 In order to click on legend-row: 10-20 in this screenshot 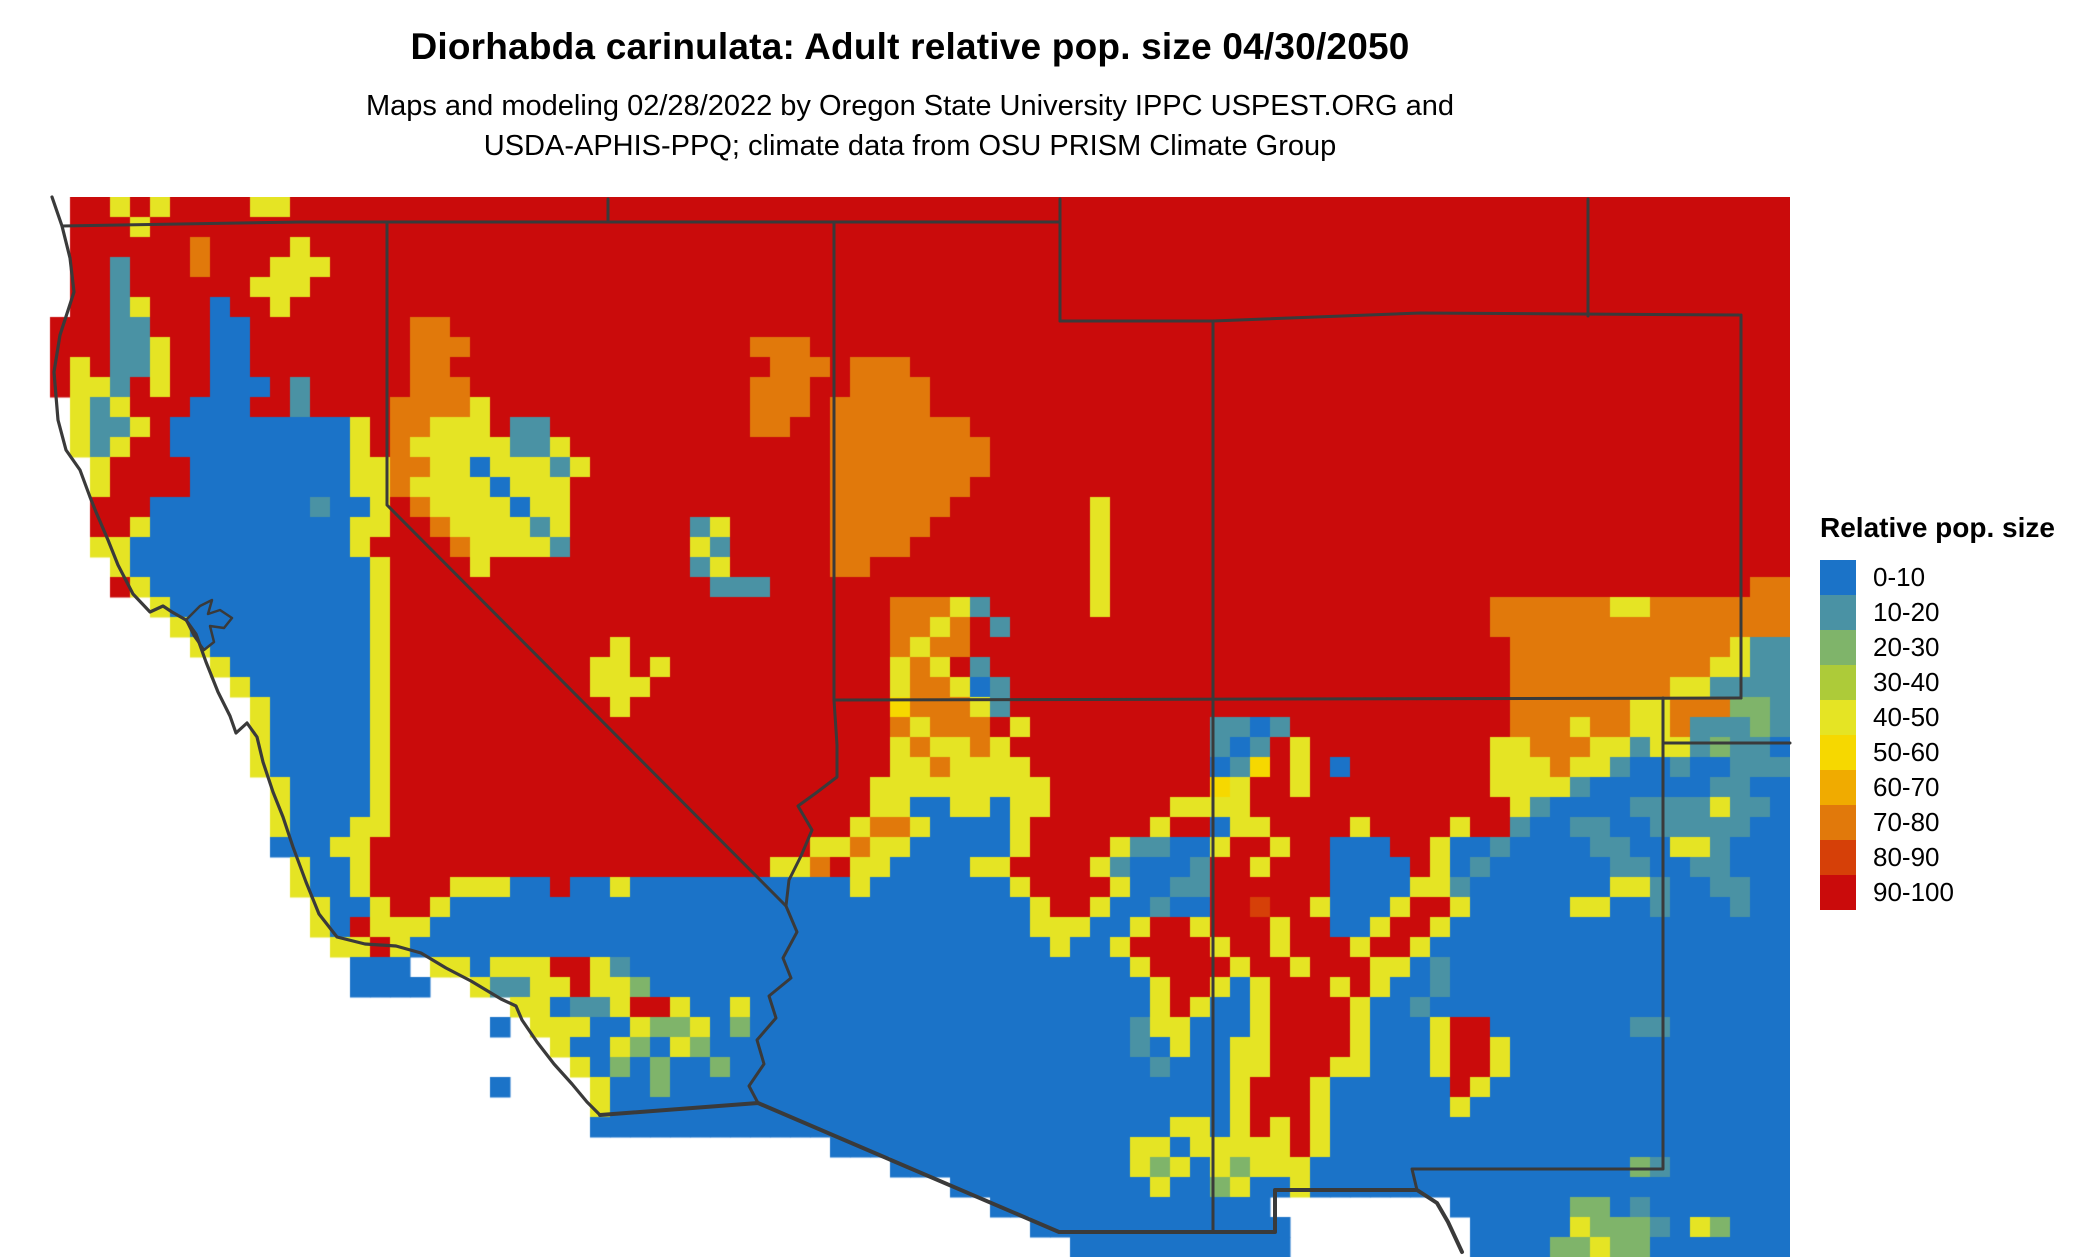, I will do `click(1937, 612)`.